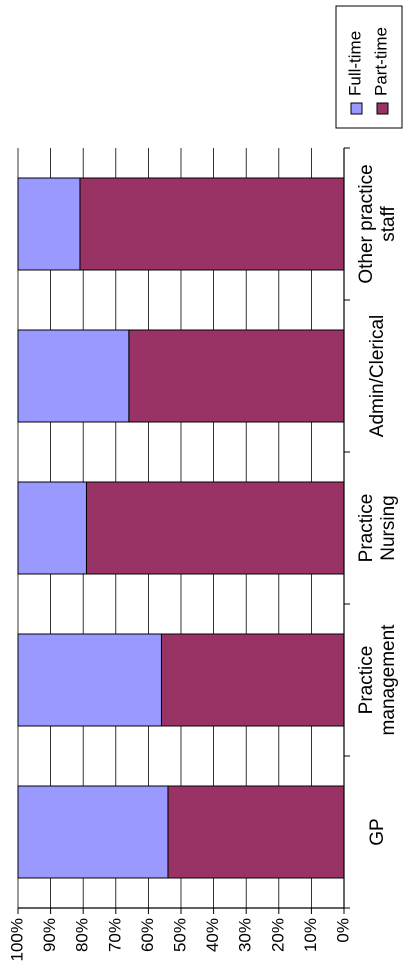 Image resolution: width=411 pixels, height=966 pixels. Describe the element at coordinates (114, 935) in the screenshot. I see `value-tick-label: 70%` at that location.